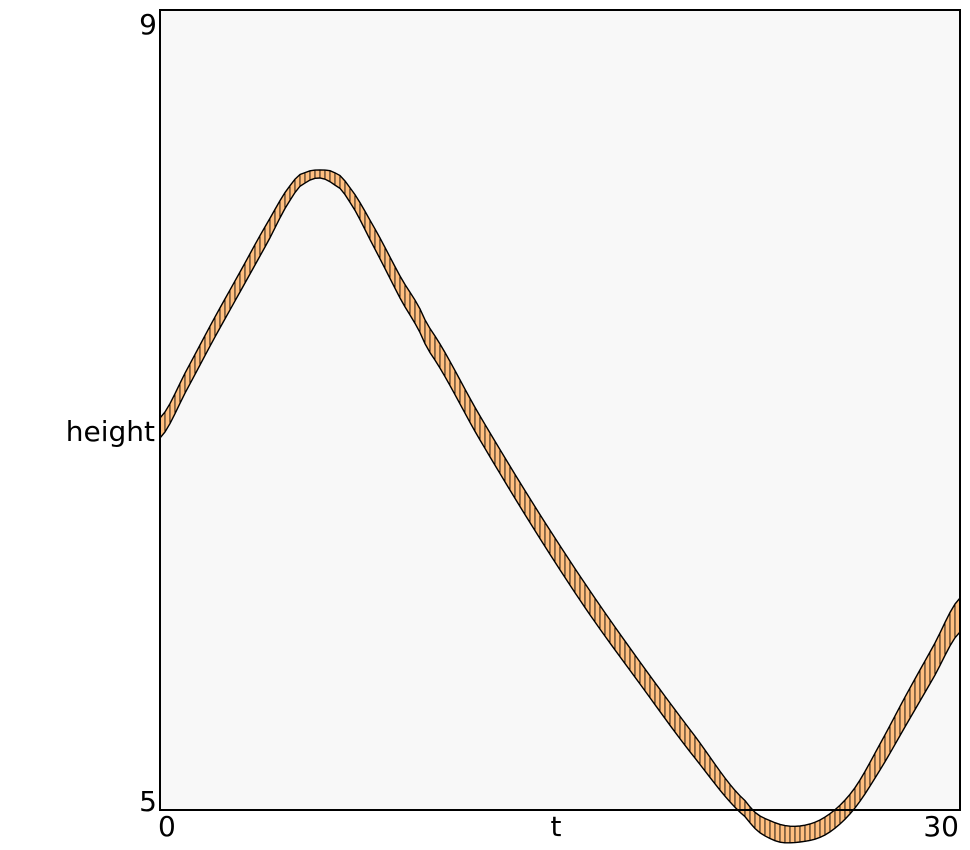  Describe the element at coordinates (941, 826) in the screenshot. I see `x-tick-max: 30` at that location.